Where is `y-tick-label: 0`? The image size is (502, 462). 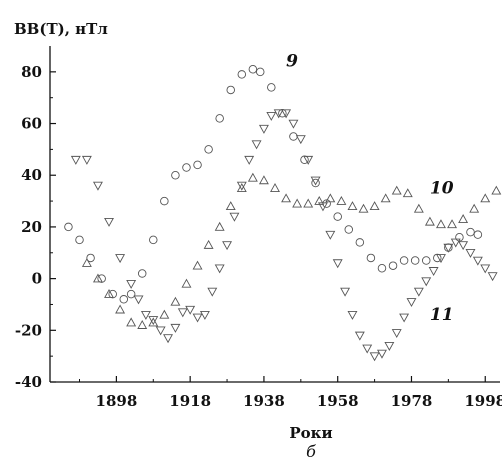
y-tick-label: 0 is located at coordinates (37, 279).